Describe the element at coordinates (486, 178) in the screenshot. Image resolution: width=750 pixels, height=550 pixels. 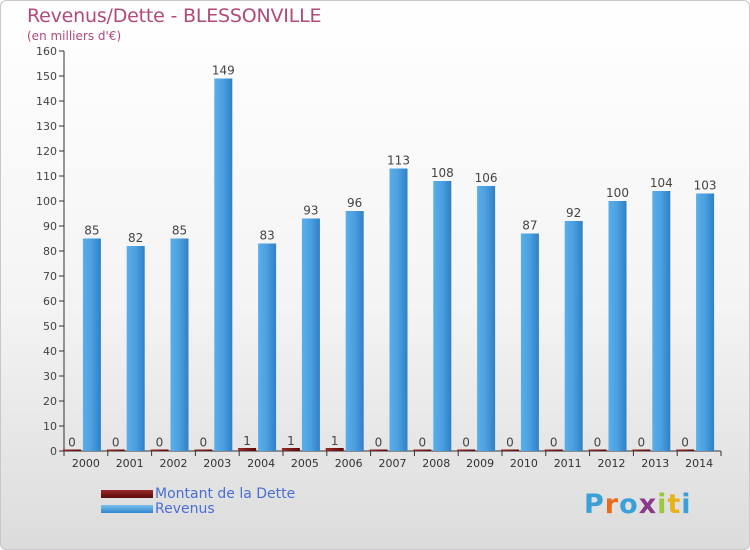
I see `data-label-revenus: 106` at that location.